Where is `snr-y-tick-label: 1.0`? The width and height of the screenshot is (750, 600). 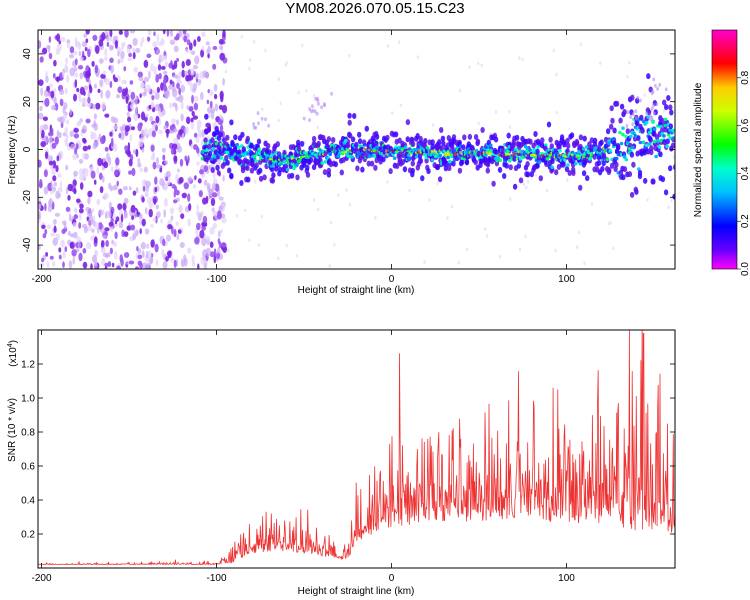
snr-y-tick-label: 1.0 is located at coordinates (28, 399).